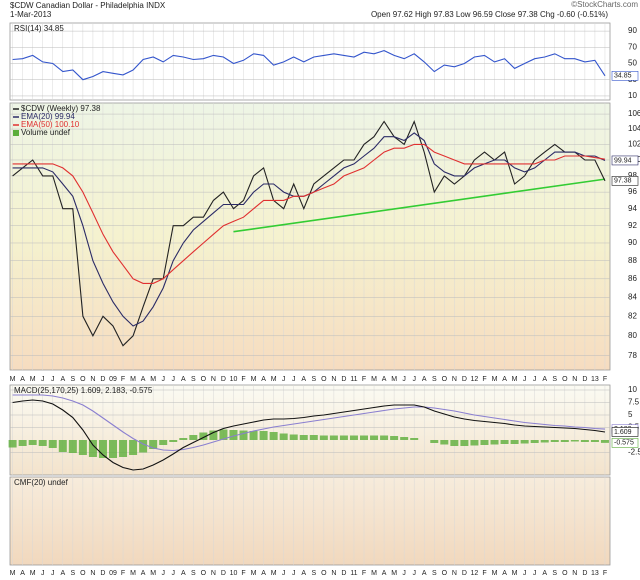  What do you see at coordinates (46, 132) in the screenshot?
I see `legend-label: Volume undef` at bounding box center [46, 132].